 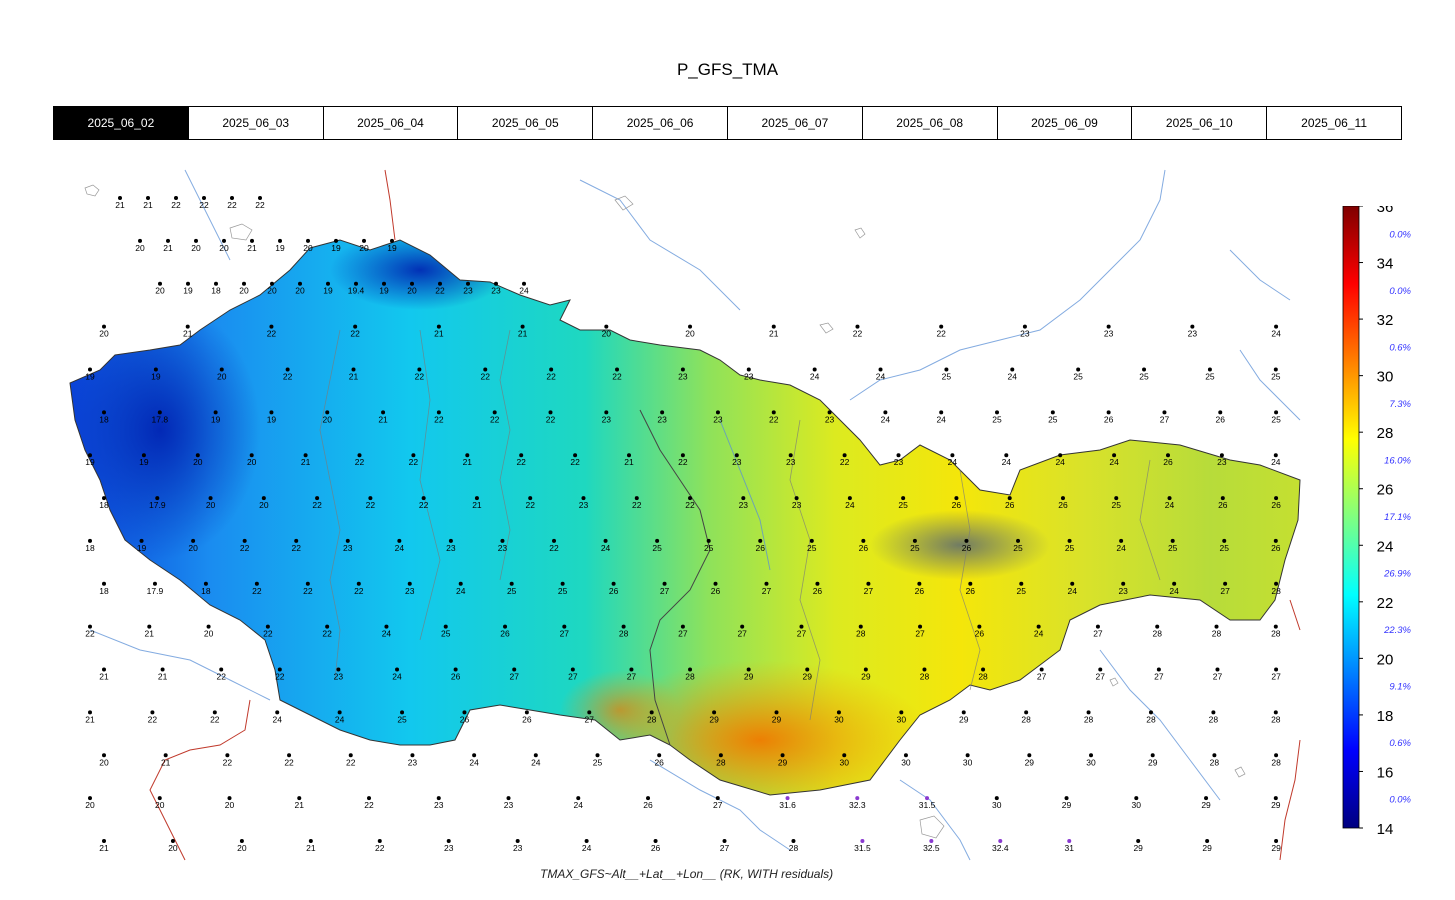 What do you see at coordinates (1200, 123) in the screenshot?
I see `date-tab-2025_06_10: 2025_06_10` at bounding box center [1200, 123].